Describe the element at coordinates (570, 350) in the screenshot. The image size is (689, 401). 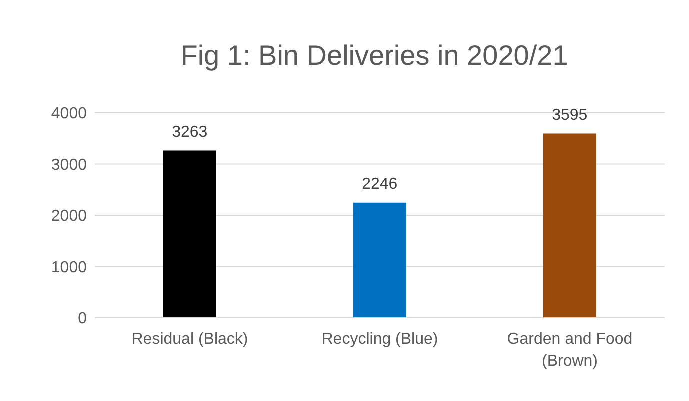
I see `x-tick-label: Garden and Food (Brown)` at that location.